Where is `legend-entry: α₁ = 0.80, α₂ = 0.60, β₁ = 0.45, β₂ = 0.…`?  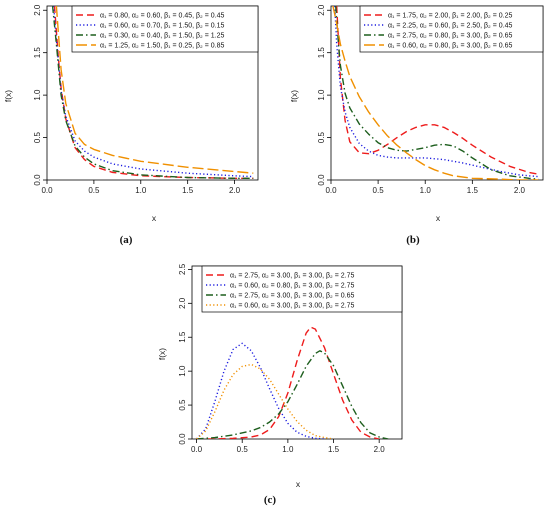 legend-entry: α₁ = 0.80, α₂ = 0.60, β₁ = 0.45, β₂ = 0.… is located at coordinates (162, 16).